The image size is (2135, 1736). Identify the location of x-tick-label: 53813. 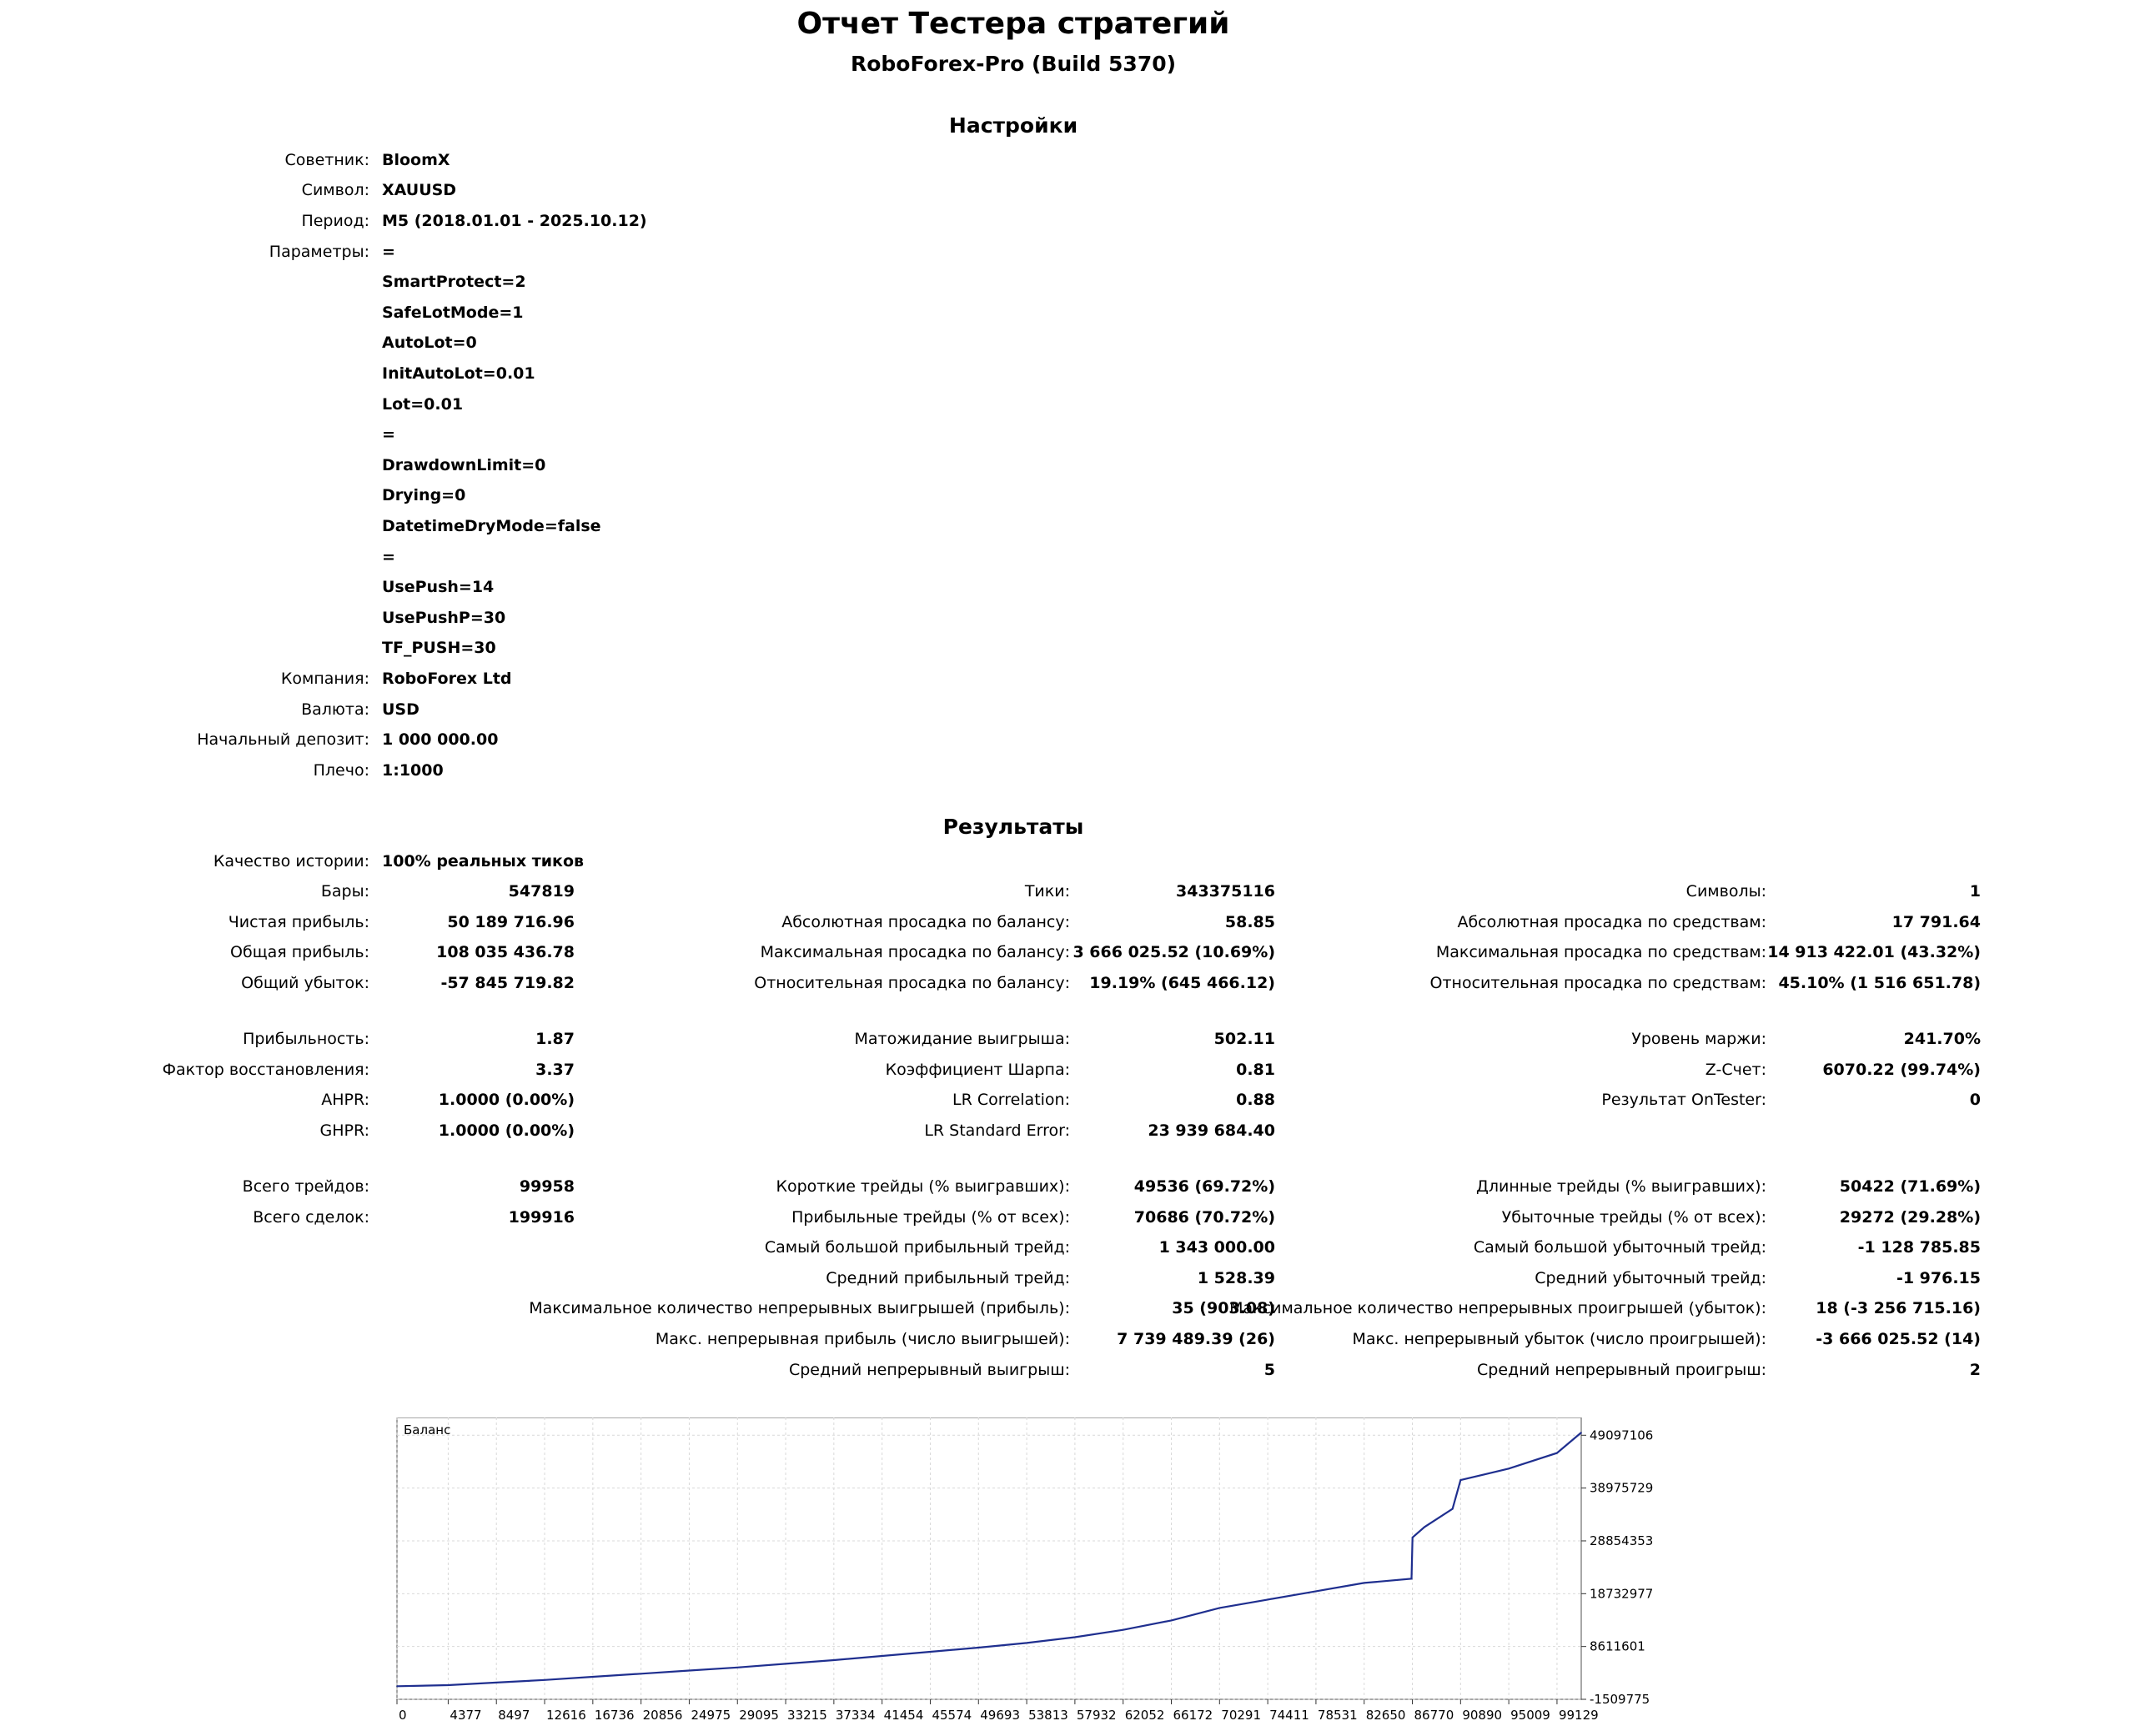
(1048, 1716).